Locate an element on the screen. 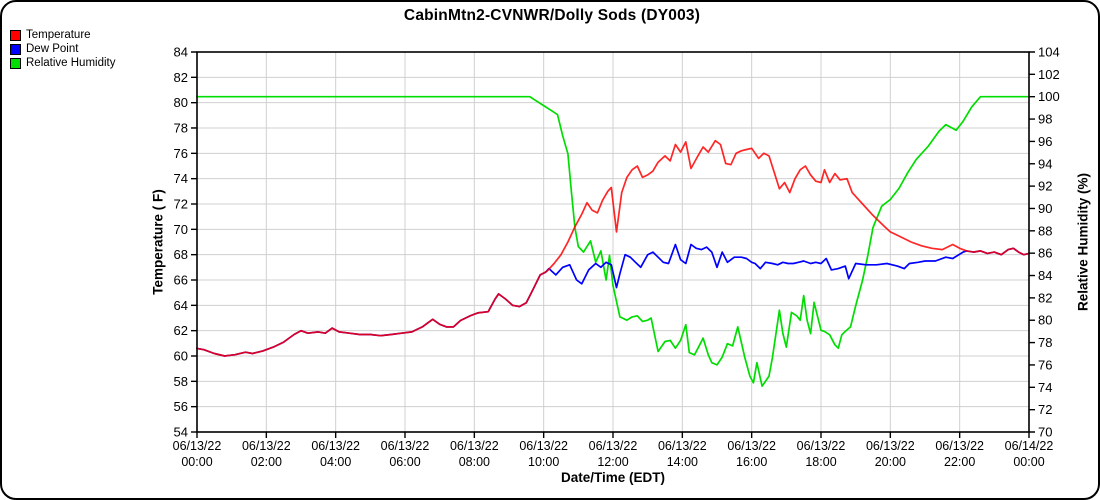 This screenshot has width=1100, height=500. x-tick-time-label: 16:00 is located at coordinates (751, 462).